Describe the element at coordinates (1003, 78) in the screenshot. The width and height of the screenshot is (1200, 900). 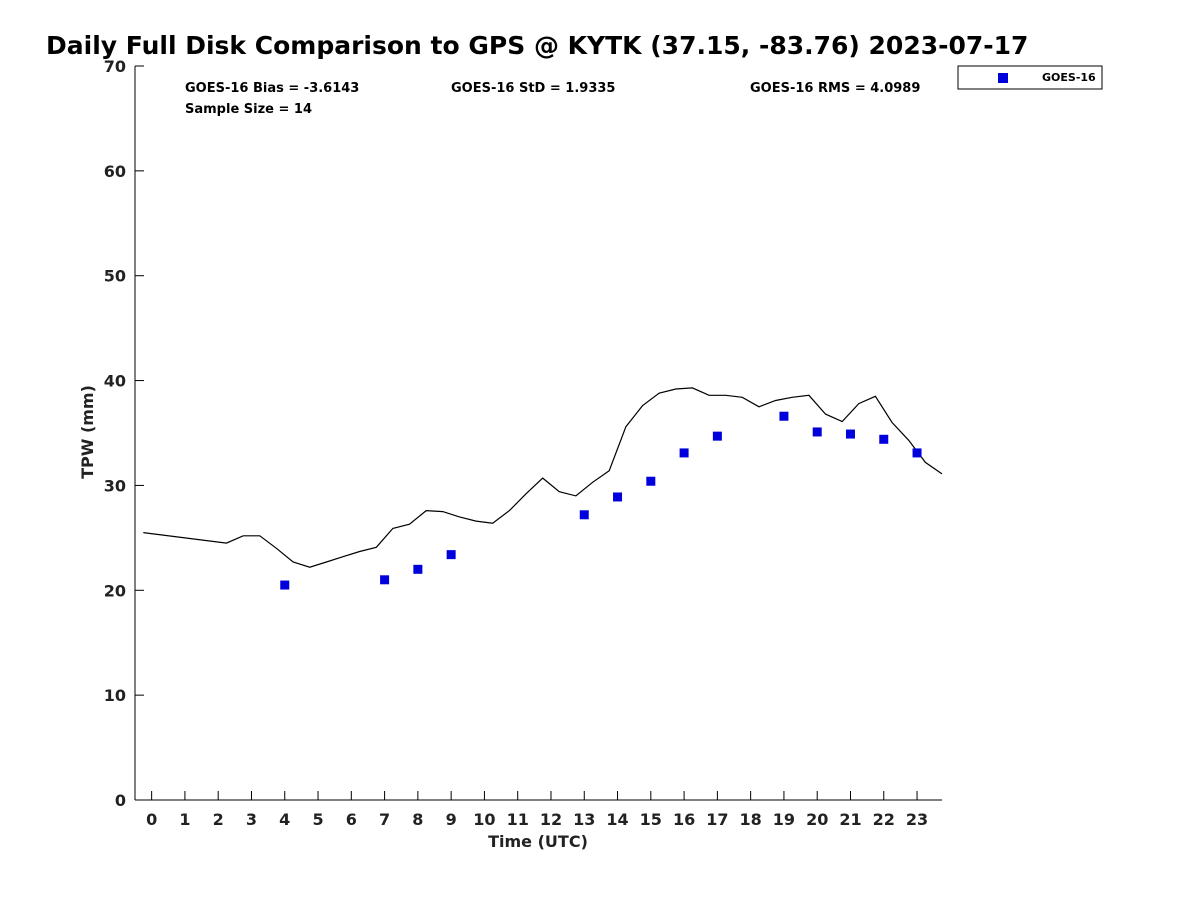
I see `legend-marker-goes16` at that location.